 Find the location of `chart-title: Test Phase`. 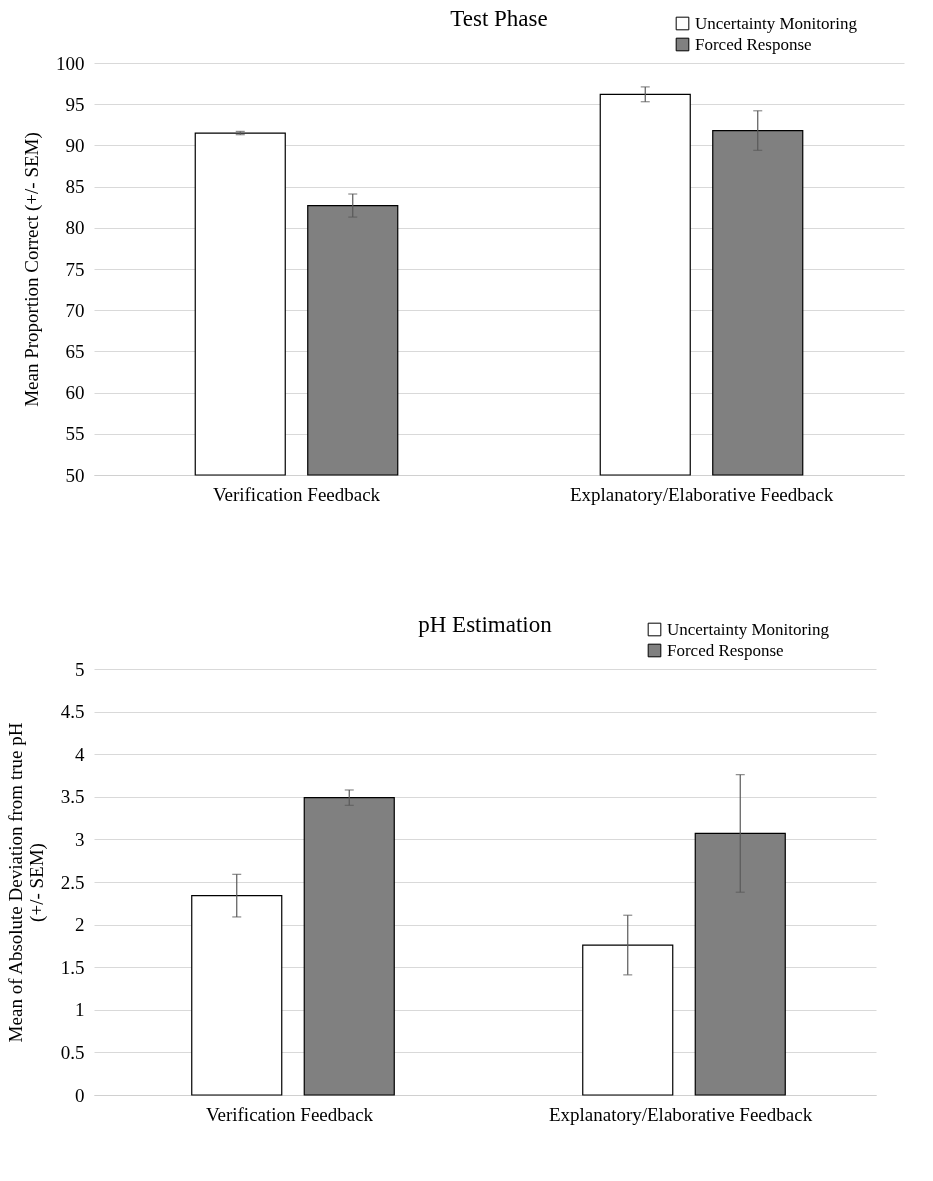

chart-title: Test Phase is located at coordinates (499, 18).